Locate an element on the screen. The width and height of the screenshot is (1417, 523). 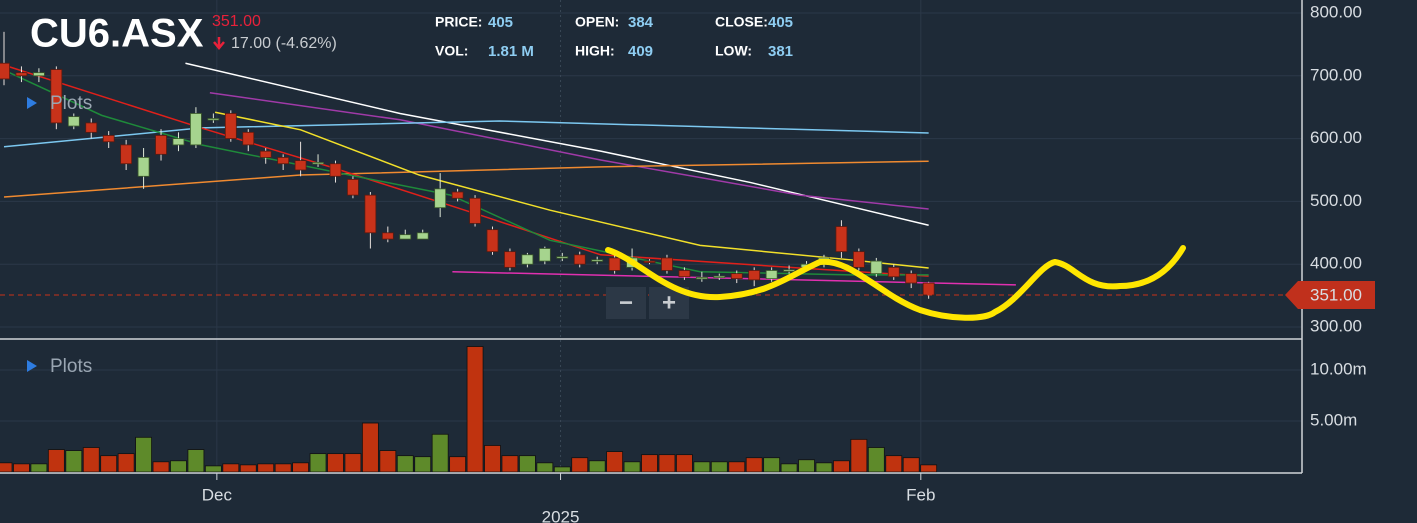
stat-label: OPEN: is located at coordinates (597, 22).